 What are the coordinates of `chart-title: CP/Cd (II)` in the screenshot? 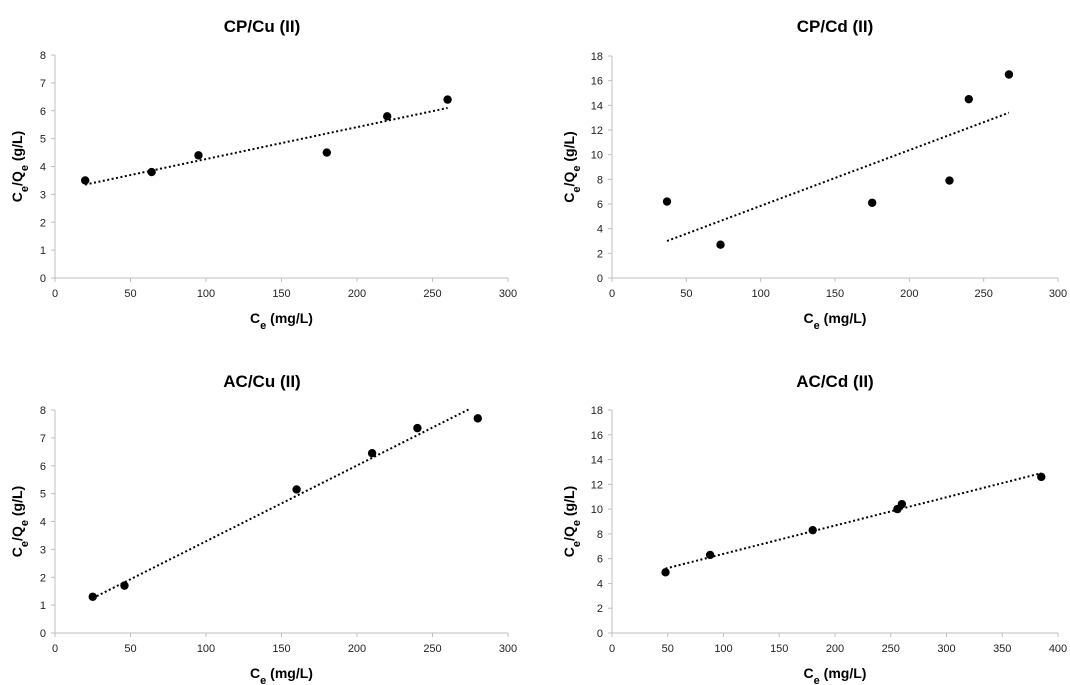 It's located at (835, 26).